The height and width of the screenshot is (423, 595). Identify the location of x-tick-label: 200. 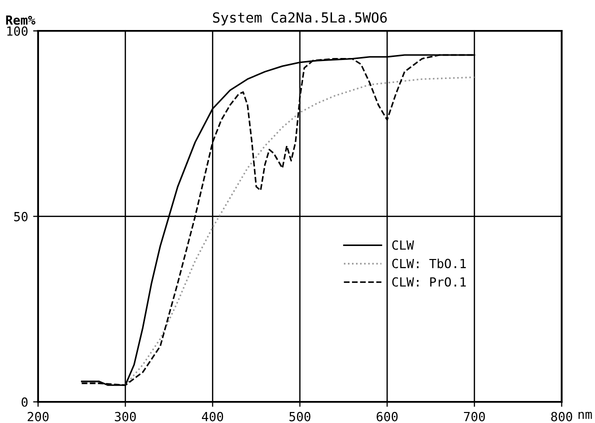
(38, 417).